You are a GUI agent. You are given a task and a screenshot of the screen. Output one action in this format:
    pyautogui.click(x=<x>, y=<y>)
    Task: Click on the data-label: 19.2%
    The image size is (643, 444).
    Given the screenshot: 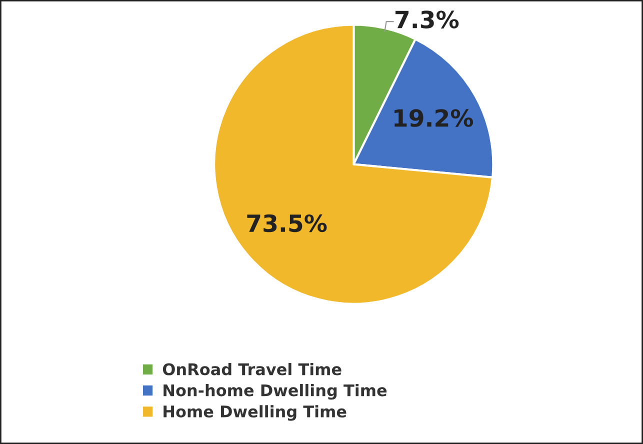 What is the action you would take?
    pyautogui.click(x=434, y=118)
    